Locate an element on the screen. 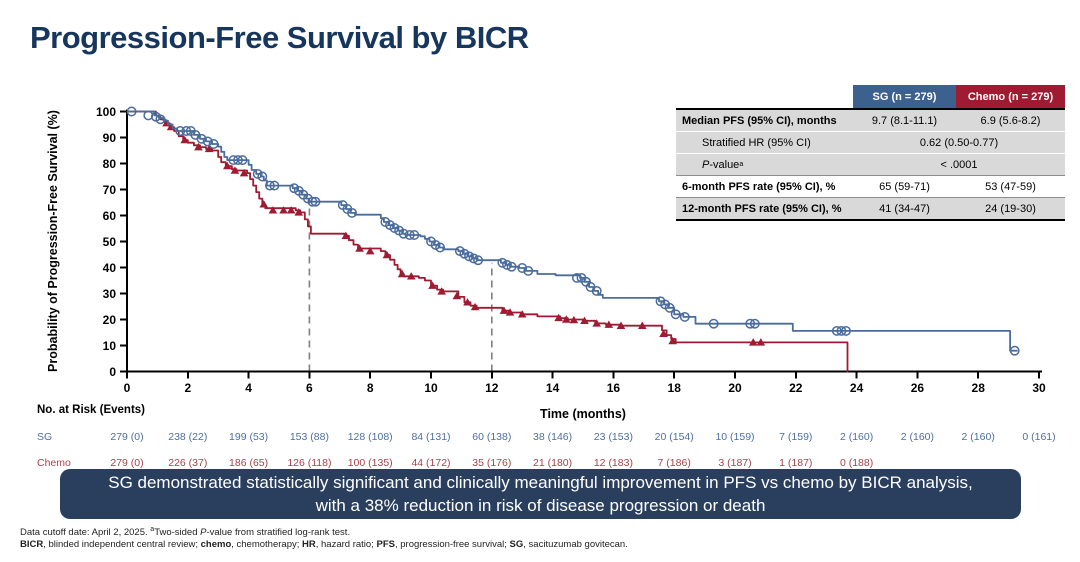  reference-lines is located at coordinates (400, 286).